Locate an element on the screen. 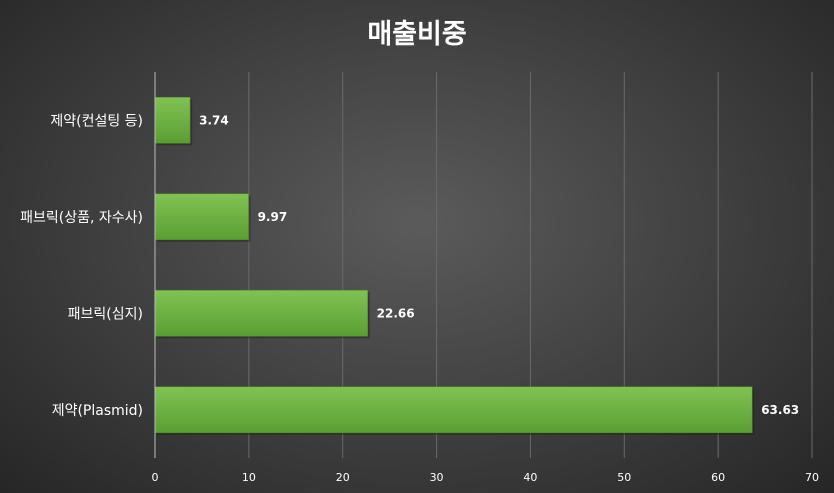 This screenshot has height=493, width=834. data-label: 63.63 is located at coordinates (780, 410).